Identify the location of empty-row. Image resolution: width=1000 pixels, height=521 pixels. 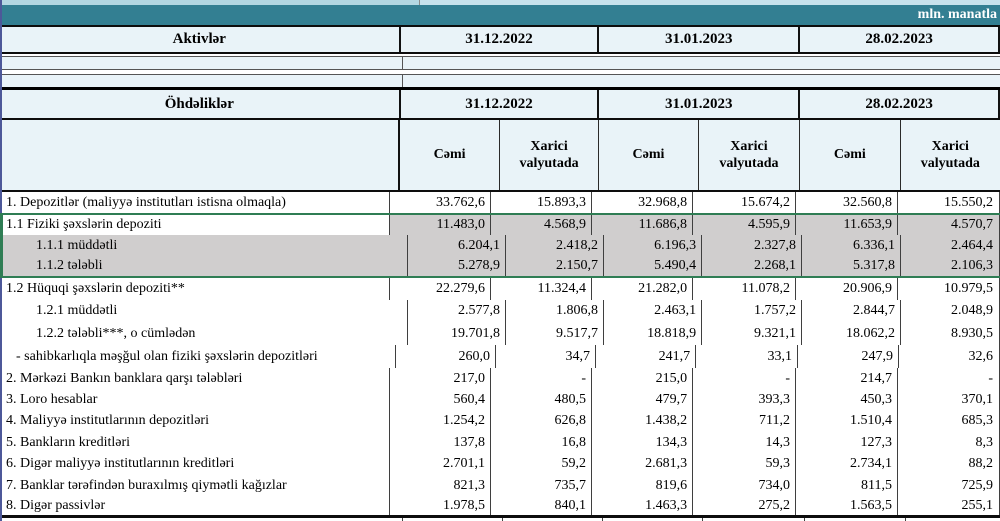
(500, 80).